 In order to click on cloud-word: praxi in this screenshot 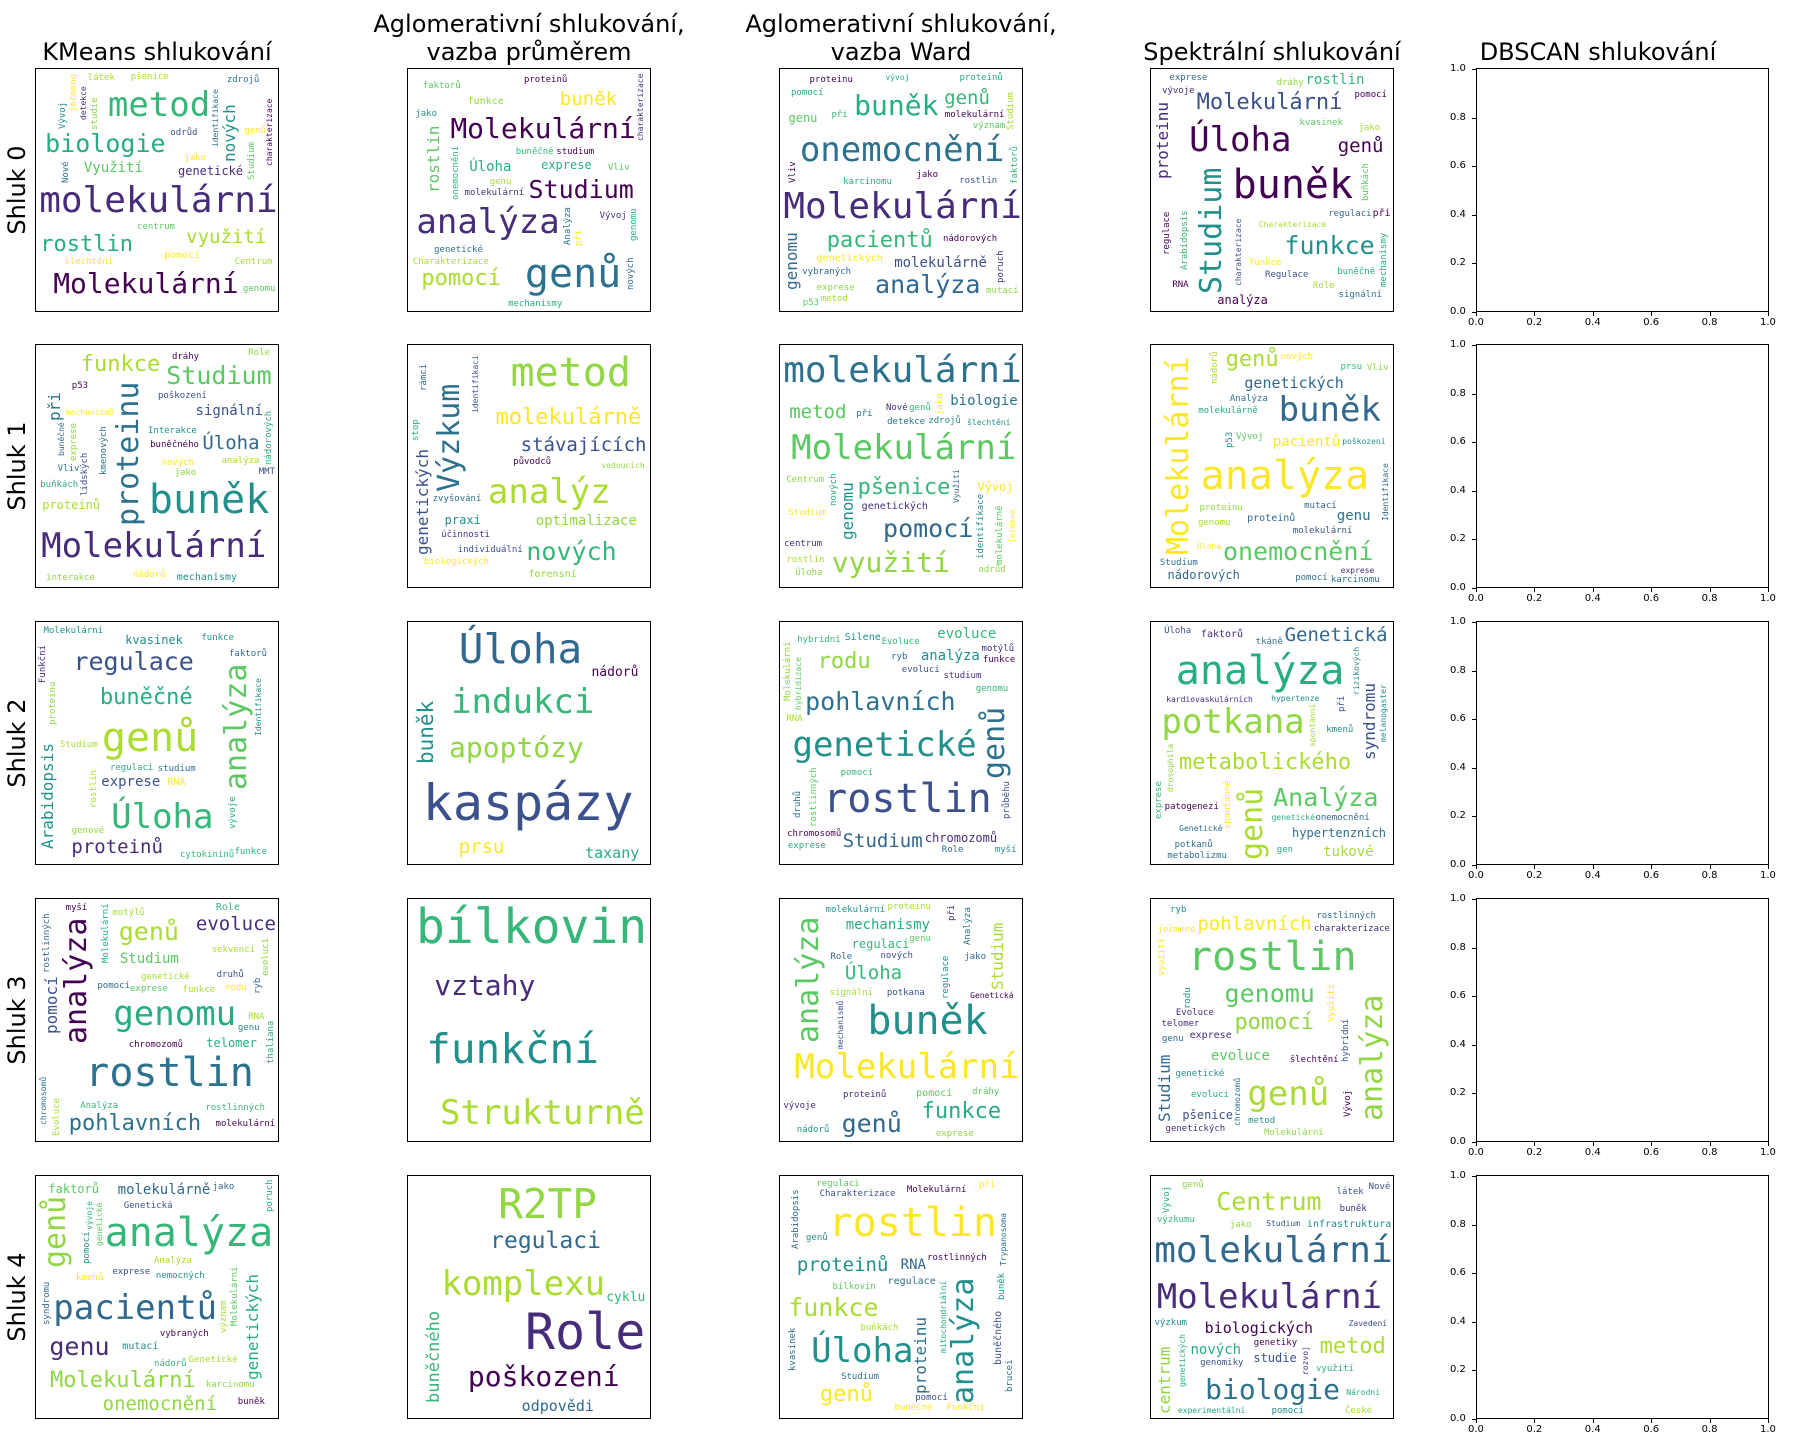, I will do `click(462, 519)`.